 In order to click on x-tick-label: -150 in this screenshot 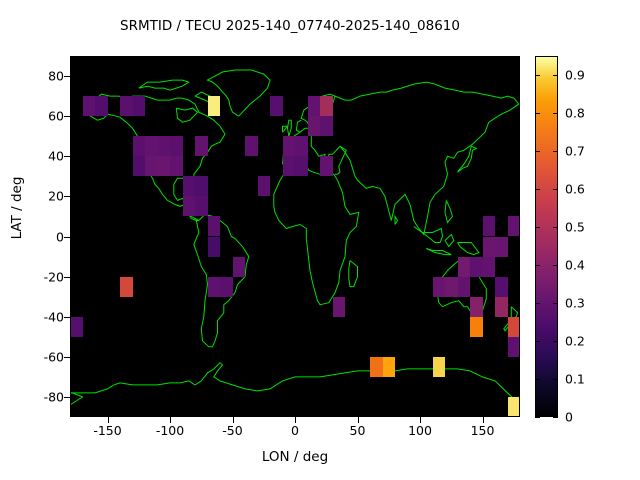, I will do `click(107, 430)`.